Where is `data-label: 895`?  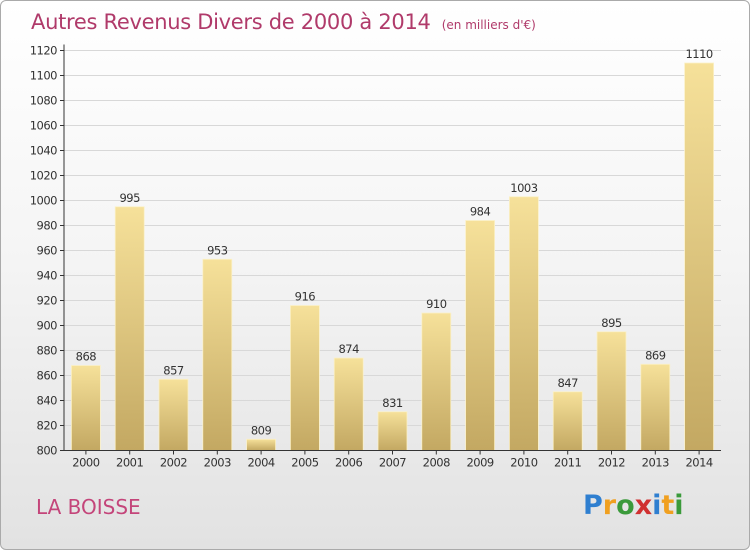
data-label: 895 is located at coordinates (611, 323).